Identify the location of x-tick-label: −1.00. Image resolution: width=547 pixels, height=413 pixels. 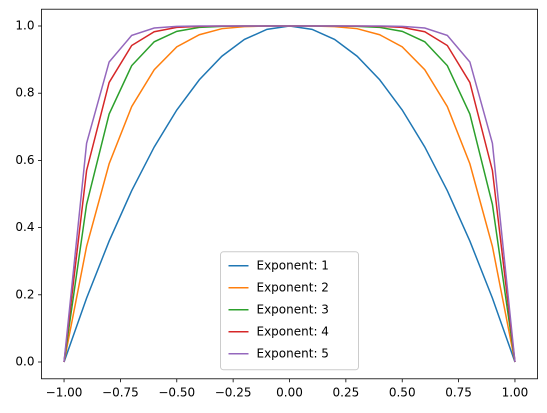
(64, 392).